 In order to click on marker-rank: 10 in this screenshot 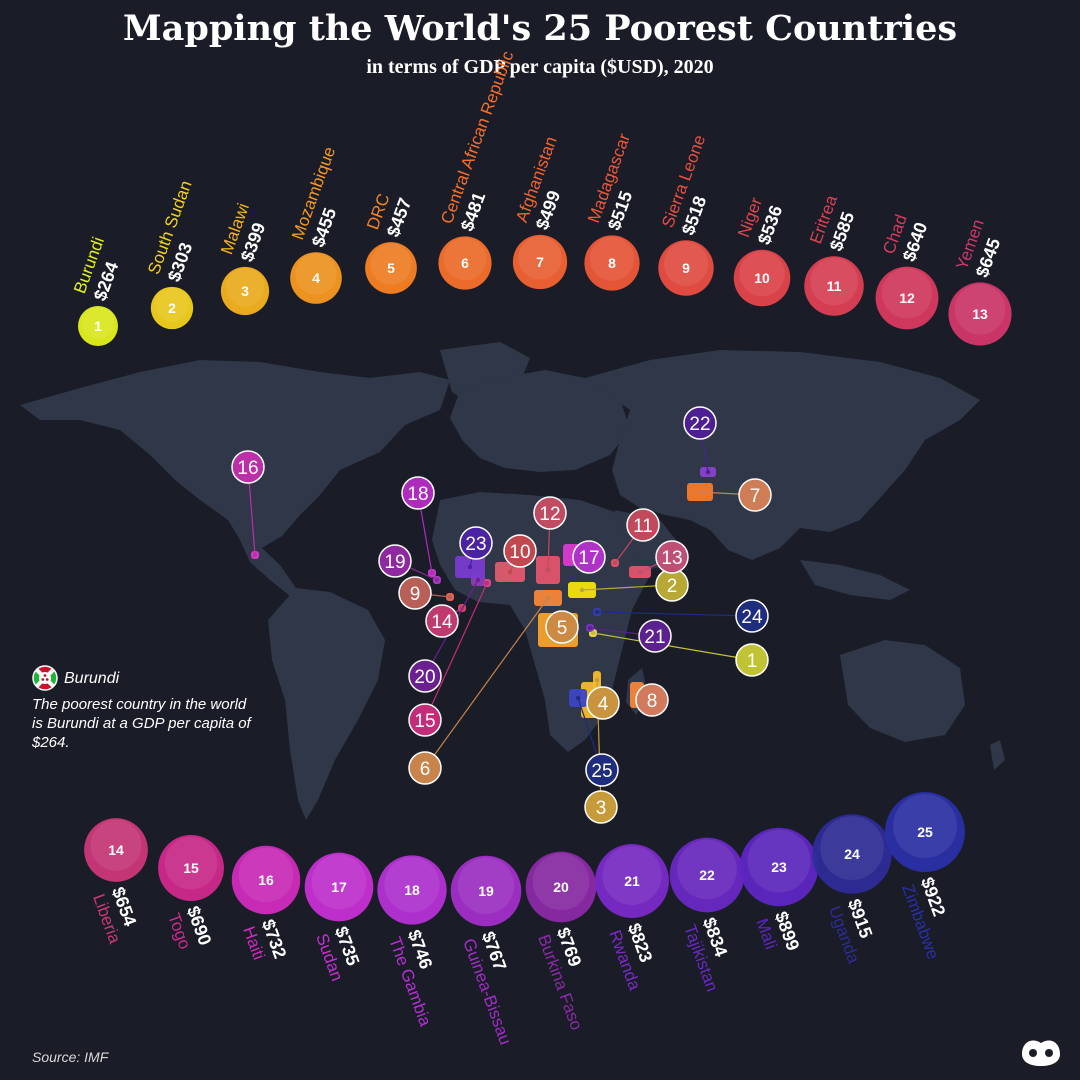, I will do `click(519, 552)`.